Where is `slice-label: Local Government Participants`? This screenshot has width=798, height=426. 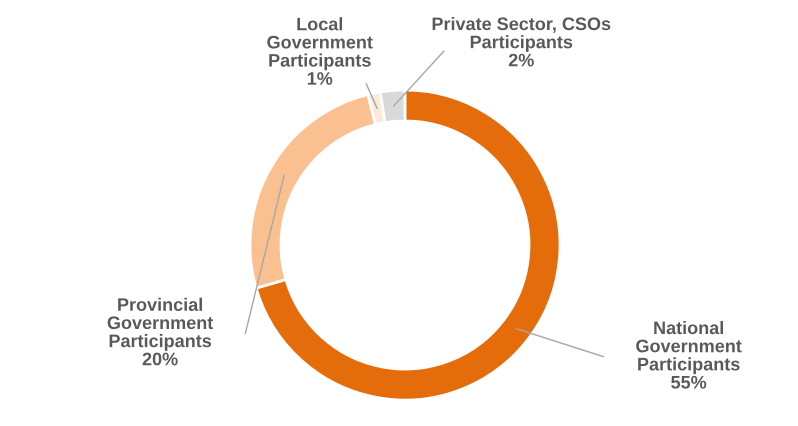
slice-label: Local Government Participants is located at coordinates (320, 43).